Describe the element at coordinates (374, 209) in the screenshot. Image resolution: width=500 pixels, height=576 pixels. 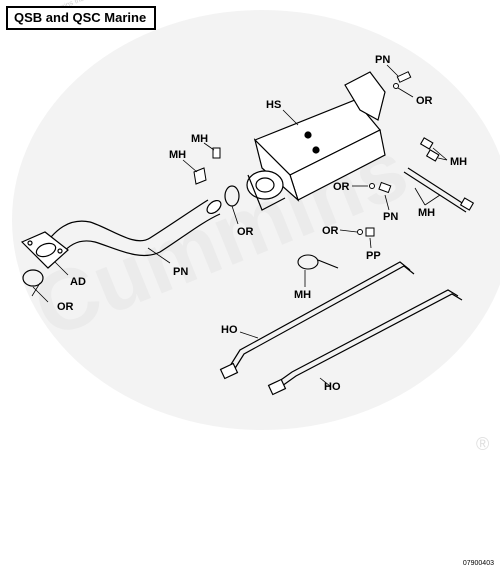
I see `fittings-mid` at that location.